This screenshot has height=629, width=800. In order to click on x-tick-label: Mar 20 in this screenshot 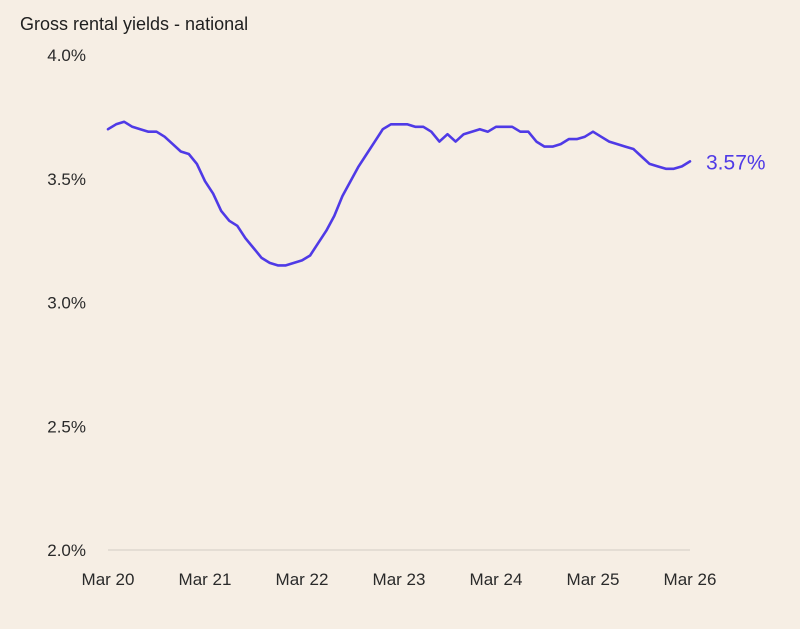, I will do `click(108, 579)`.